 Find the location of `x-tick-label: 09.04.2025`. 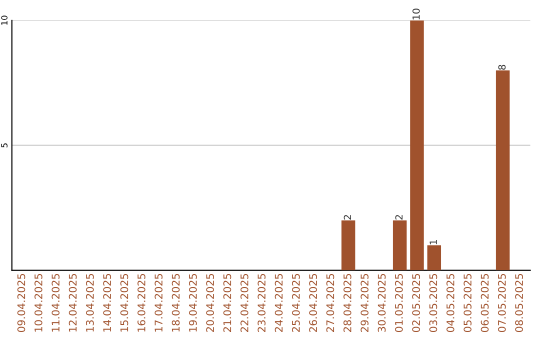

x-tick-label: 09.04.2025 is located at coordinates (21, 303).